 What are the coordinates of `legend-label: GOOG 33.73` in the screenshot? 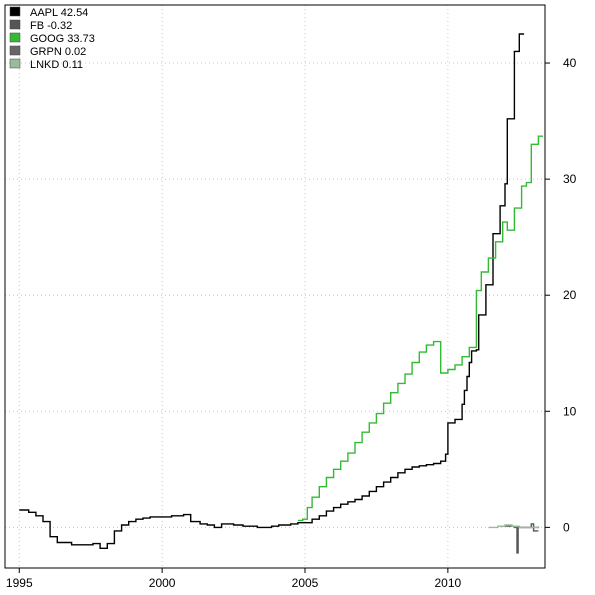 It's located at (62, 39).